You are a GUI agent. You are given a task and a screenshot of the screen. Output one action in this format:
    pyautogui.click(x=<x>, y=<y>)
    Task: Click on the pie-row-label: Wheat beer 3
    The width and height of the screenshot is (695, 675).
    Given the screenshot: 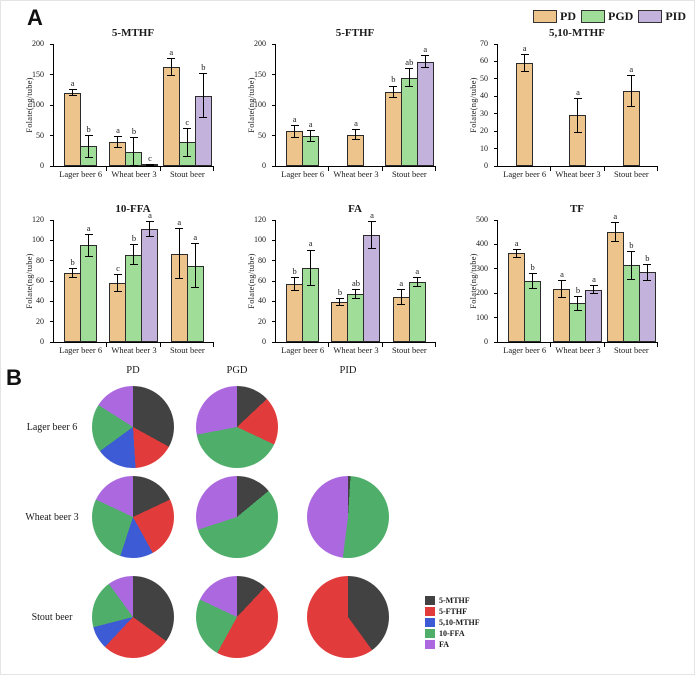 What is the action you would take?
    pyautogui.click(x=52, y=517)
    